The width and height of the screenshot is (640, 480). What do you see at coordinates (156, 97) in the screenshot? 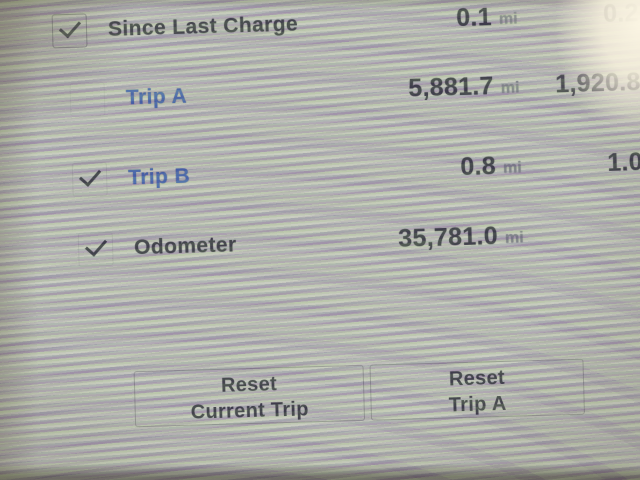
I see `trip-a-label: Trip A` at bounding box center [156, 97].